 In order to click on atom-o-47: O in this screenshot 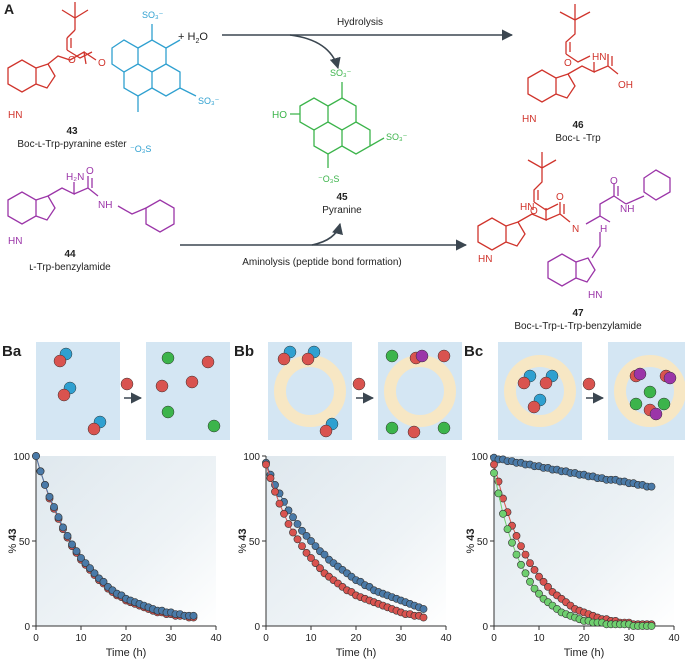, I will do `click(534, 211)`.